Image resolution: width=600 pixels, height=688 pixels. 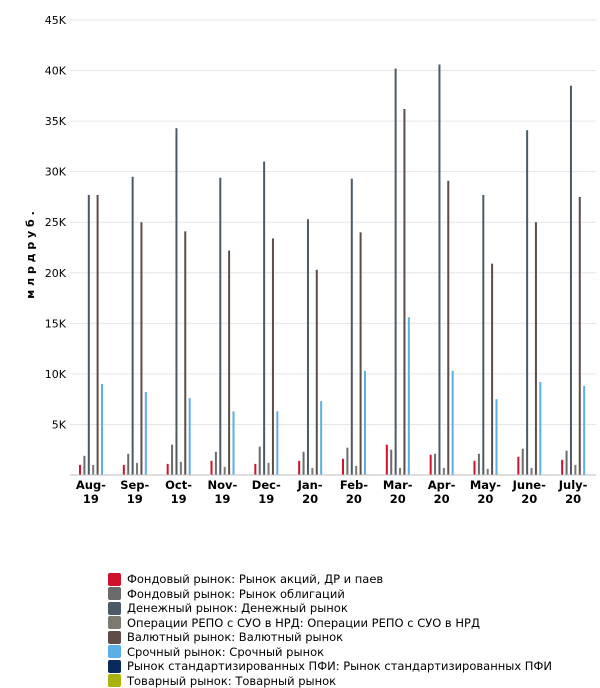 I want to click on legend-item: Денежный рынок, so click(x=348, y=608).